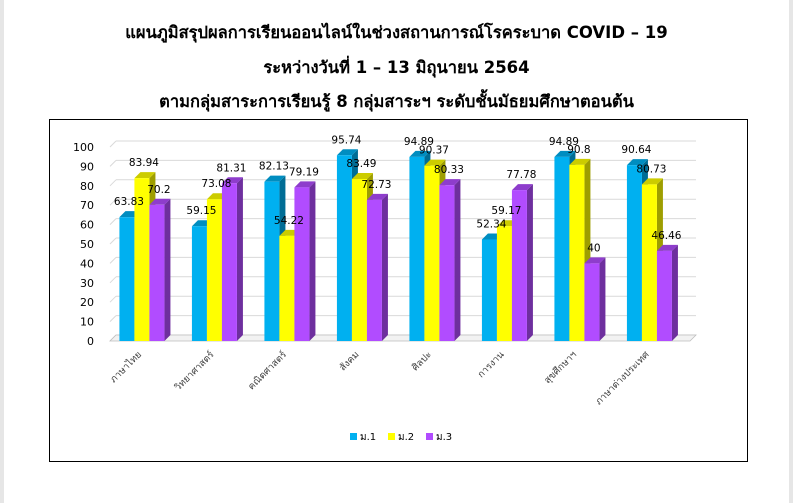  I want to click on data-label: 73.08, so click(216, 184).